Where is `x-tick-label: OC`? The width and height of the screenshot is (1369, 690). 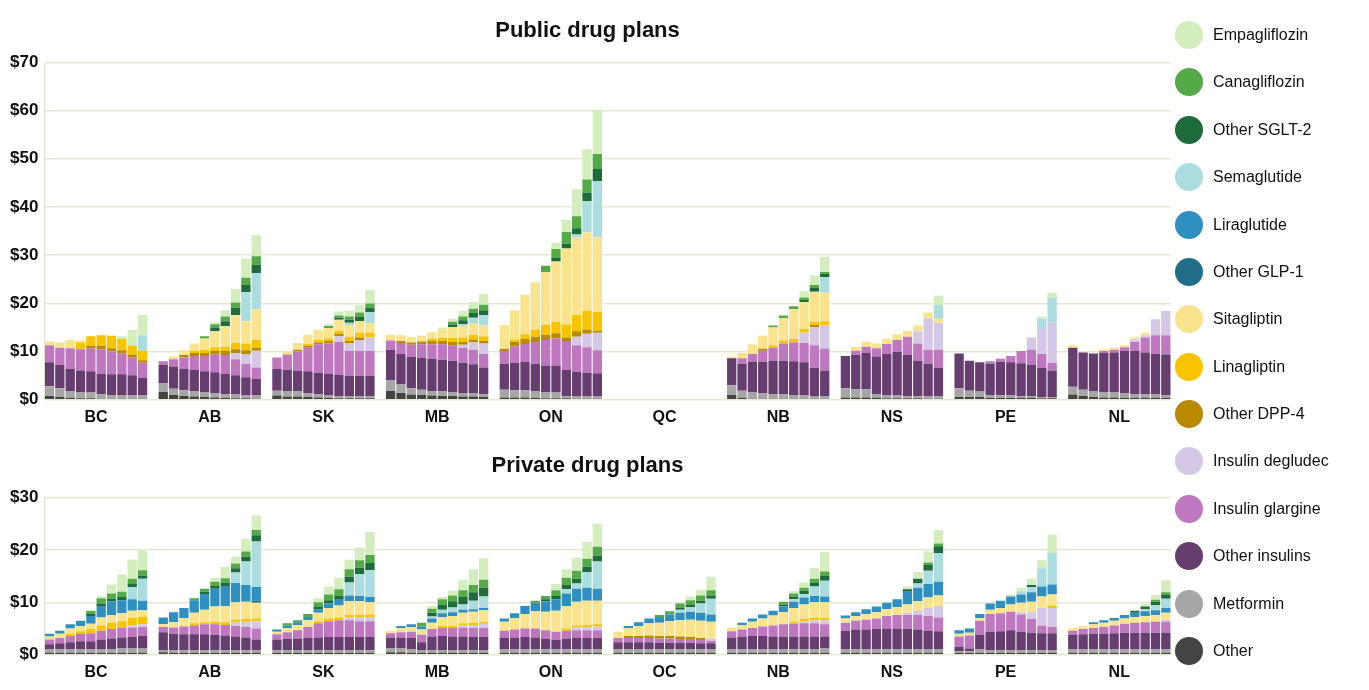 x-tick-label: OC is located at coordinates (664, 671).